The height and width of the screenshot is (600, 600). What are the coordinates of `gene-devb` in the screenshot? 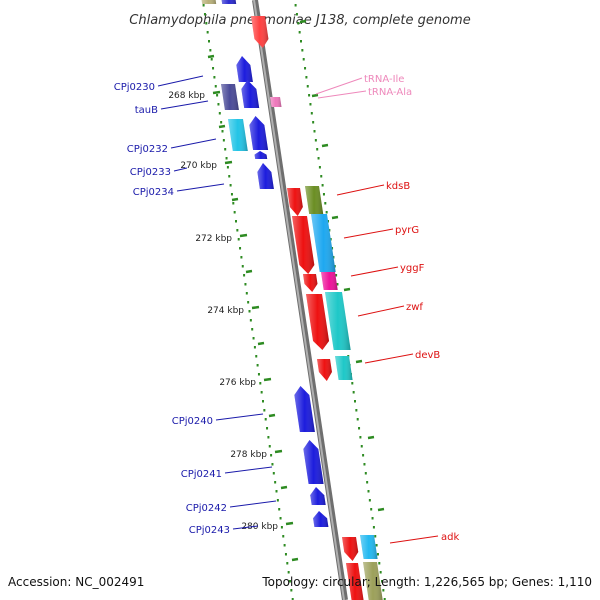 It's located at (344, 368).